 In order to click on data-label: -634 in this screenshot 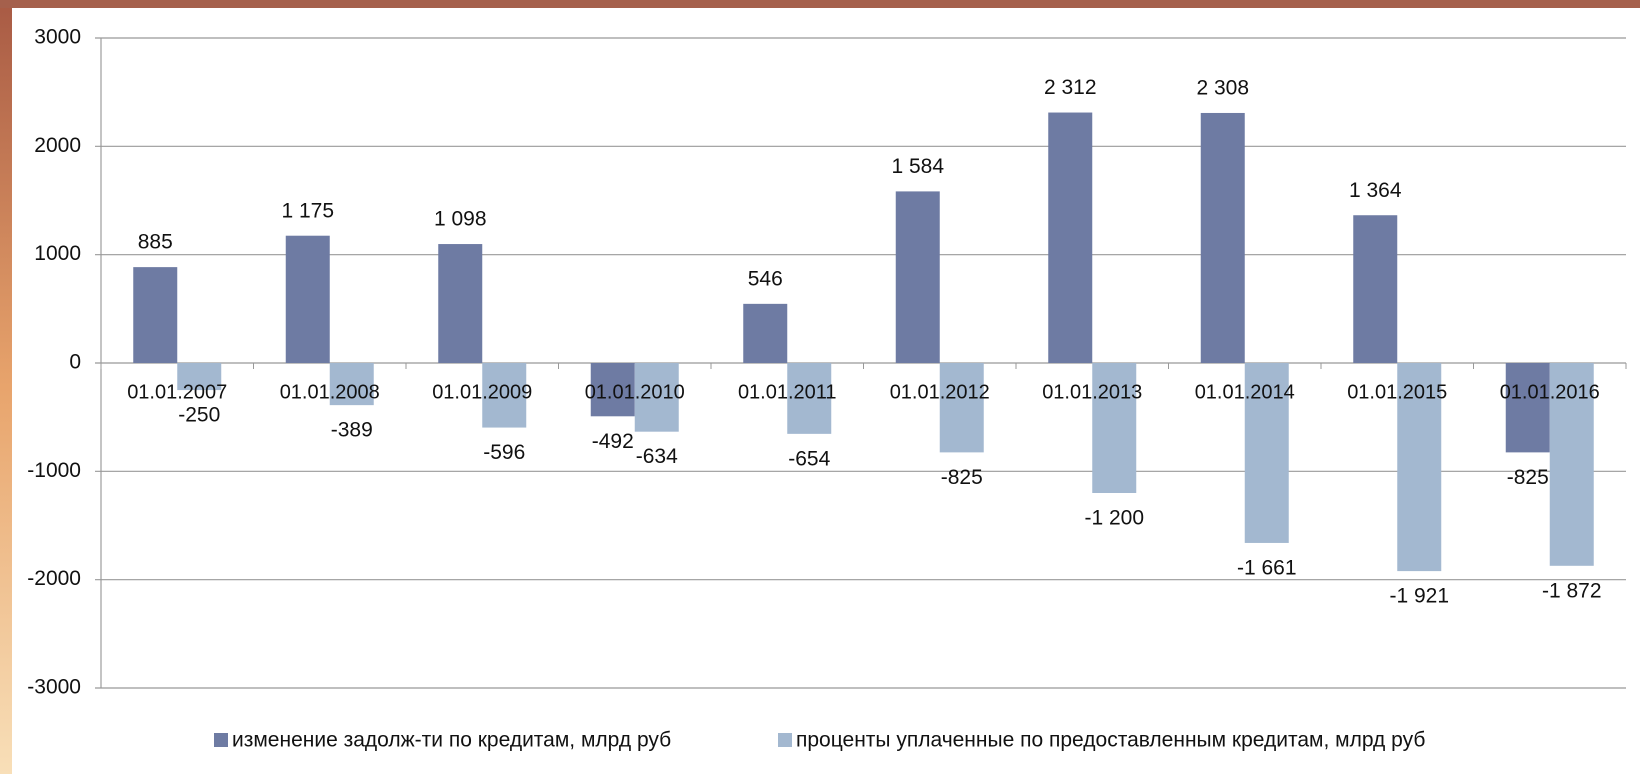, I will do `click(657, 456)`.